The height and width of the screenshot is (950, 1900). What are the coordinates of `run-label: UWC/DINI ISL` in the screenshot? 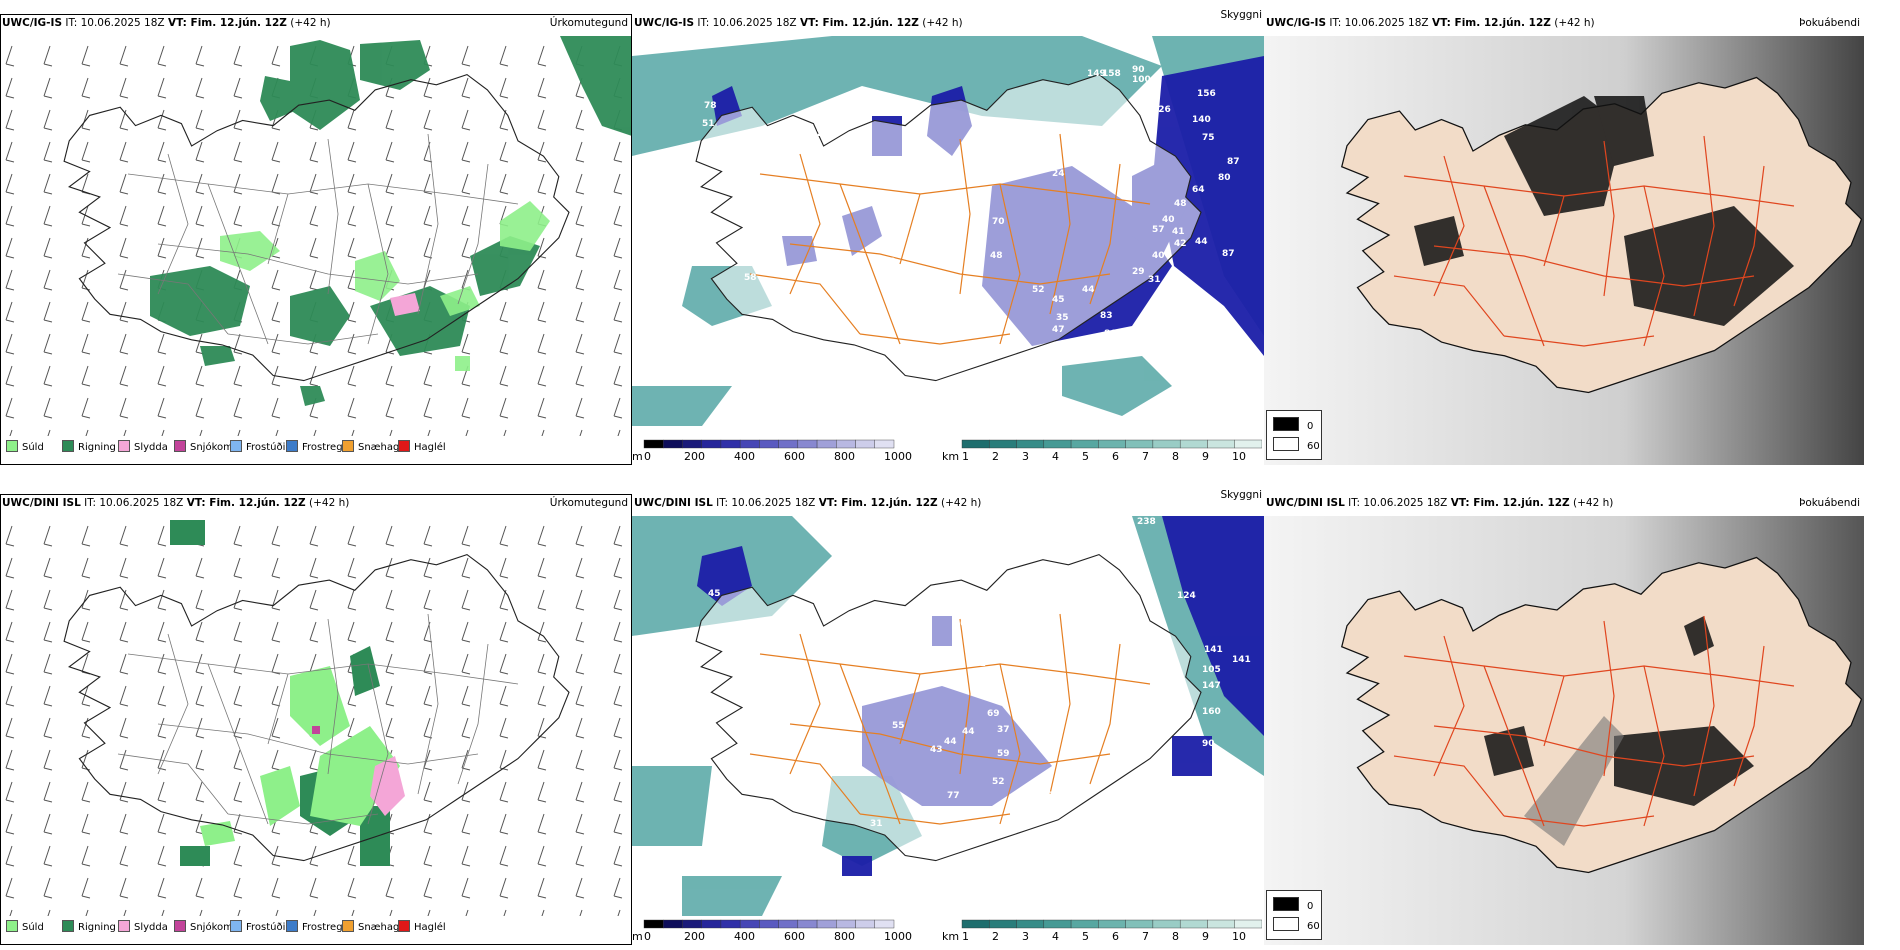 It's located at (673, 503).